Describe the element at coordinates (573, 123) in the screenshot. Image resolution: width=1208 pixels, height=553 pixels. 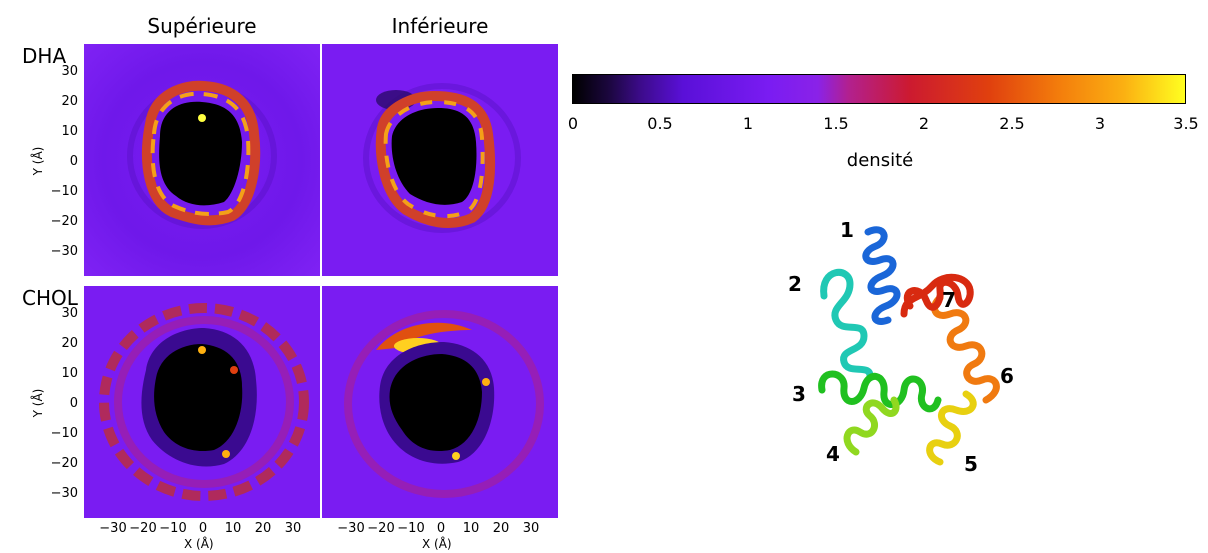
I see `colorbar-tick: 0` at that location.